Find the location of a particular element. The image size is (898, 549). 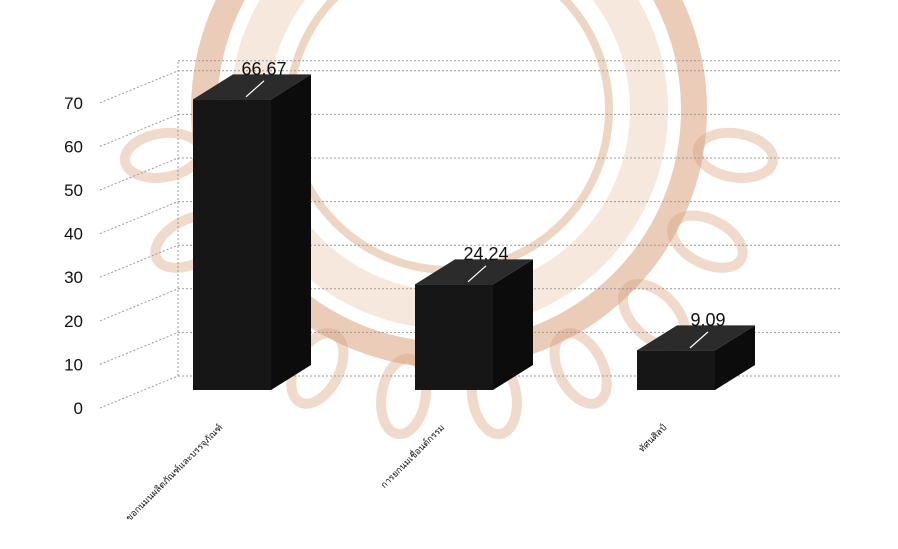

data-label: 9.09 is located at coordinates (707, 320).